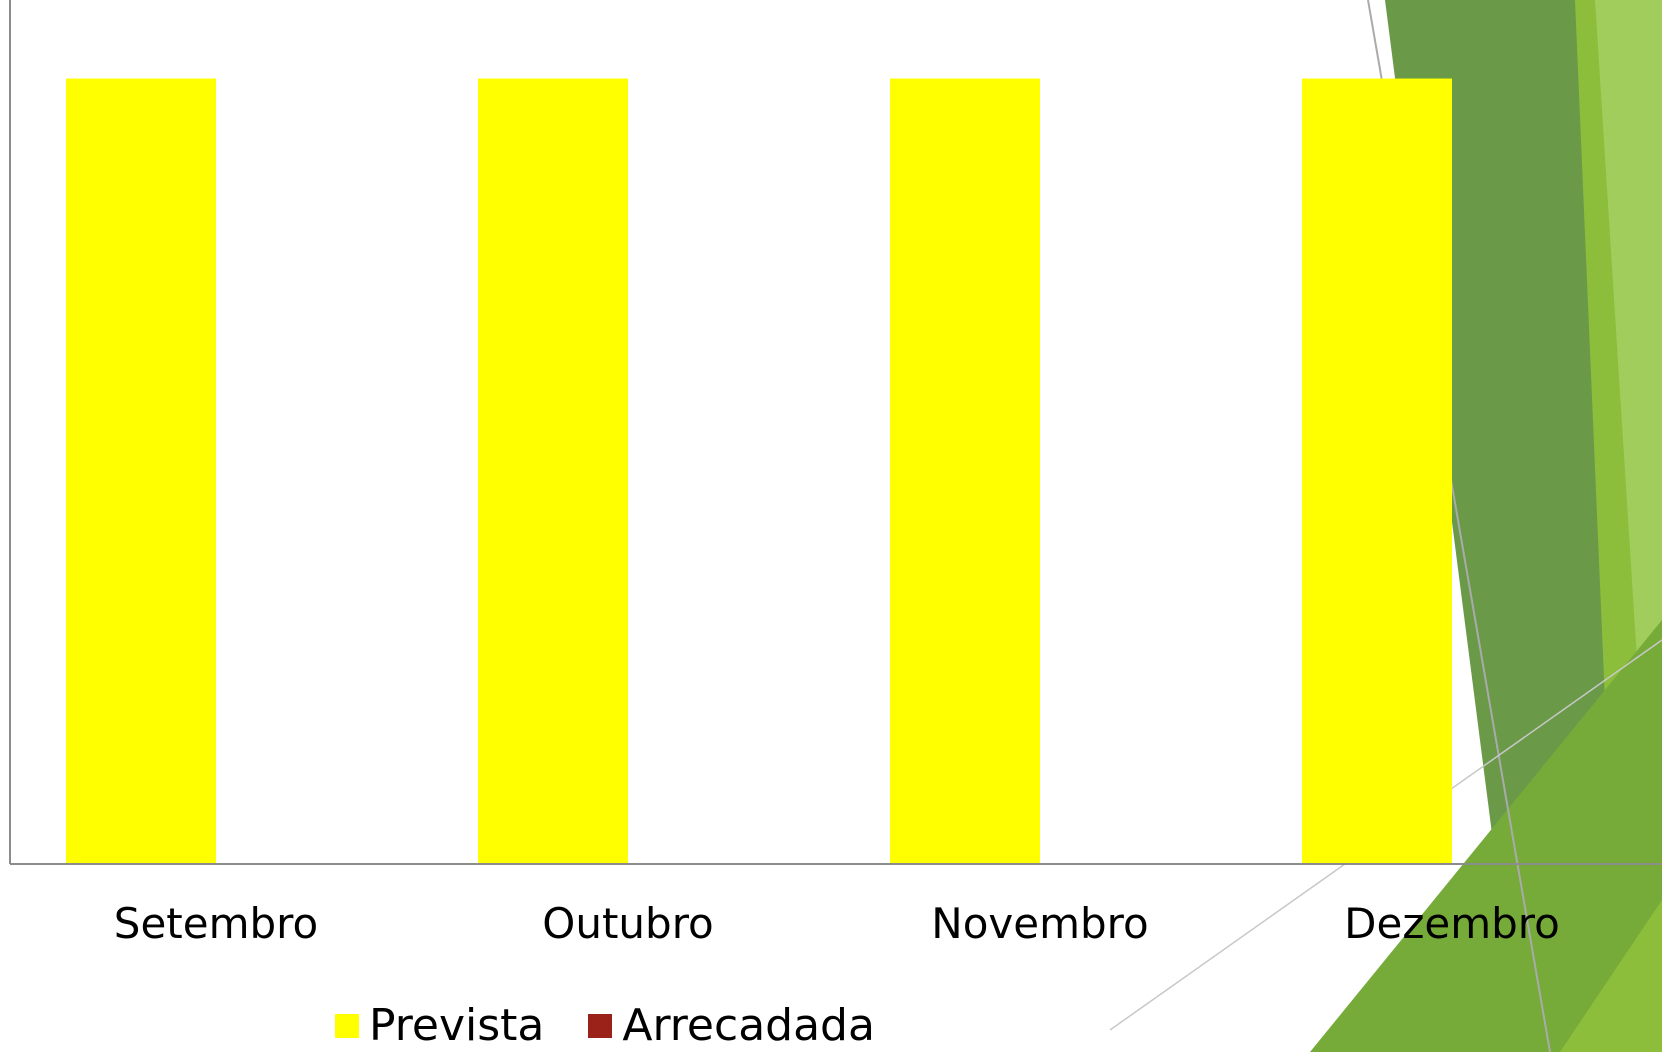  Describe the element at coordinates (837, 923) in the screenshot. I see `x-axis-labels: Setembro Outubro Novembro Dezembro` at that location.